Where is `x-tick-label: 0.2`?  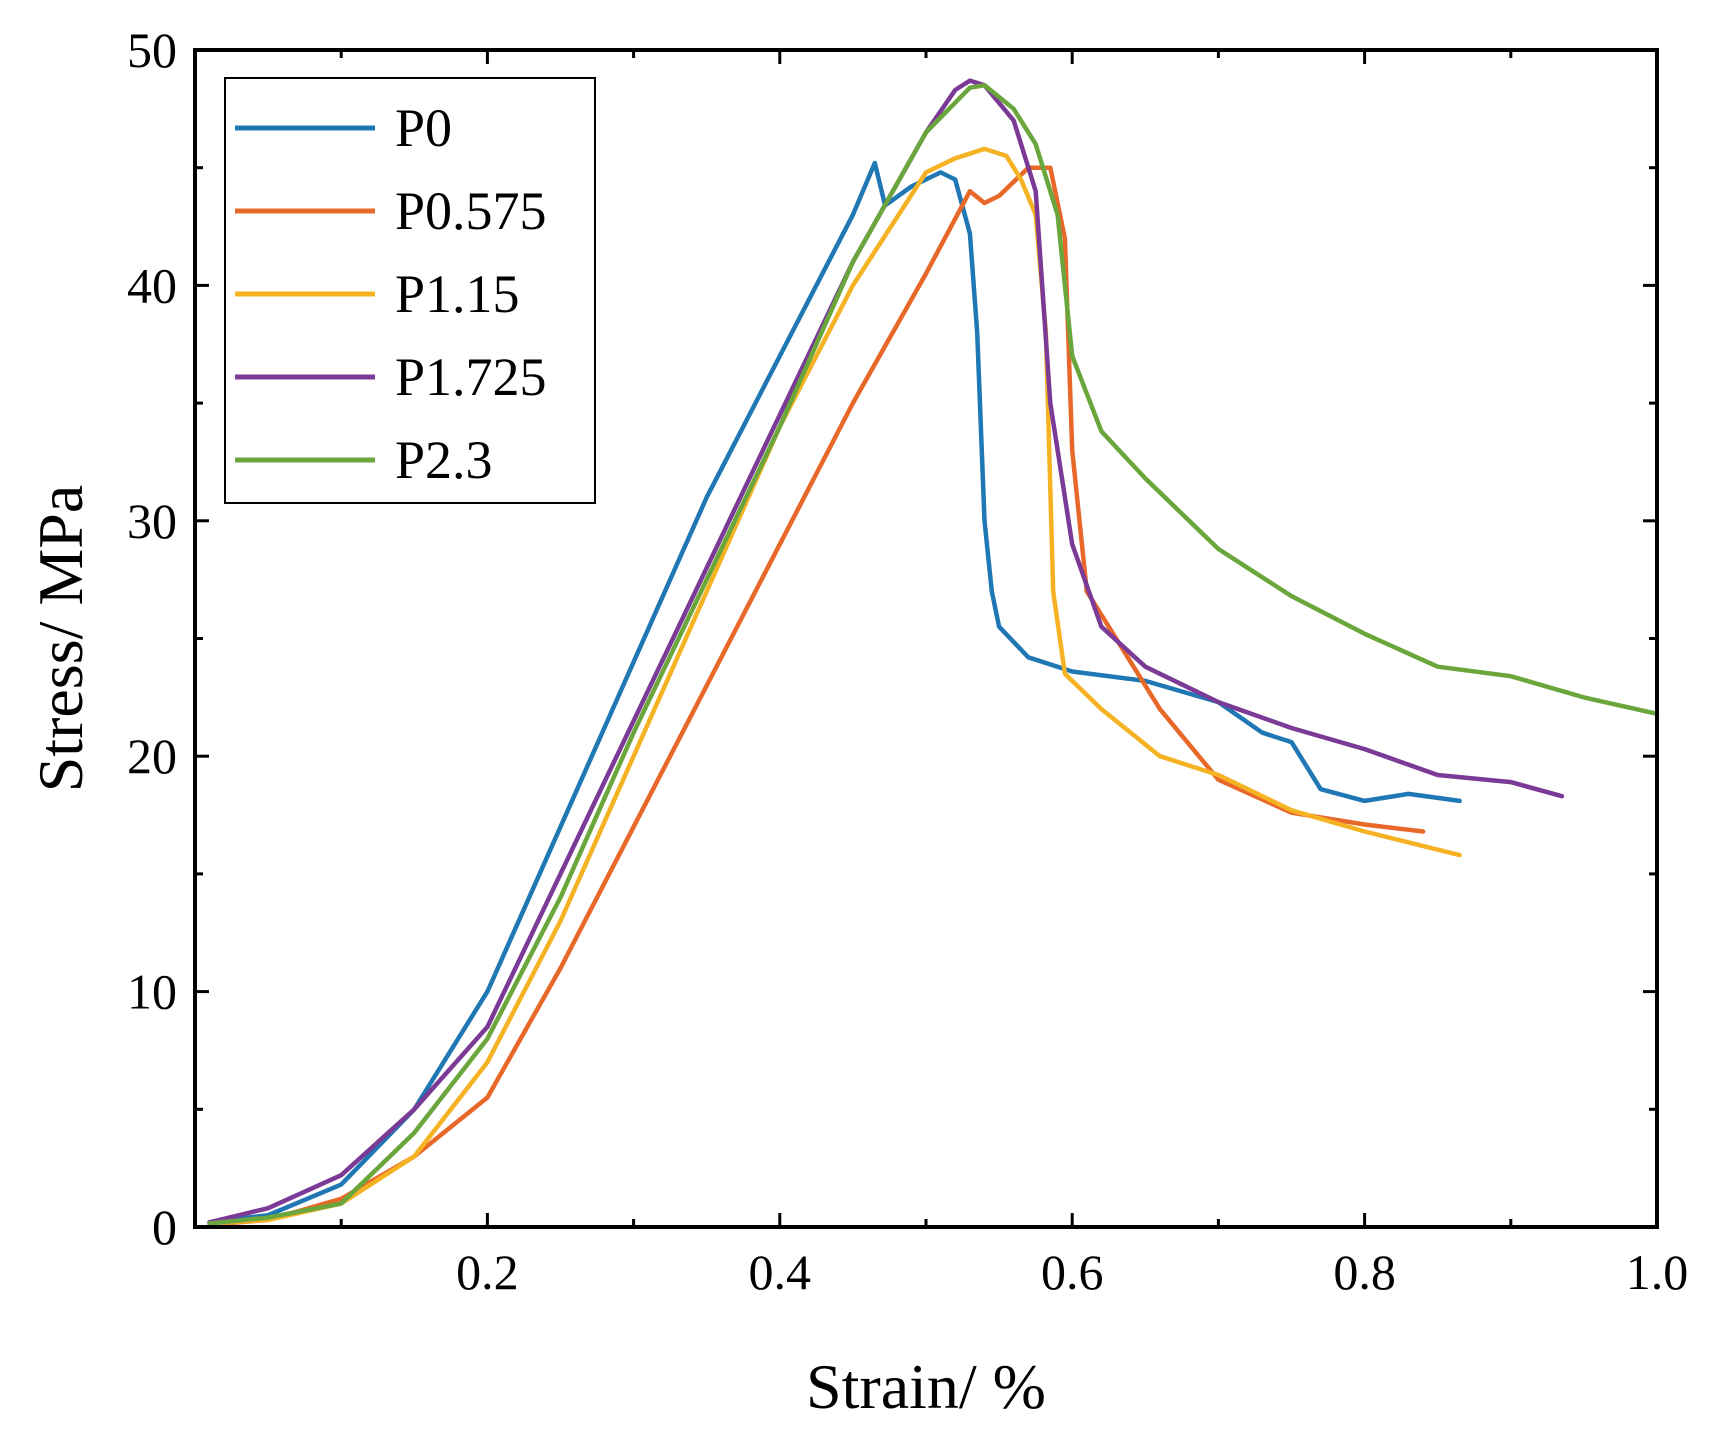 x-tick-label: 0.2 is located at coordinates (487, 1272).